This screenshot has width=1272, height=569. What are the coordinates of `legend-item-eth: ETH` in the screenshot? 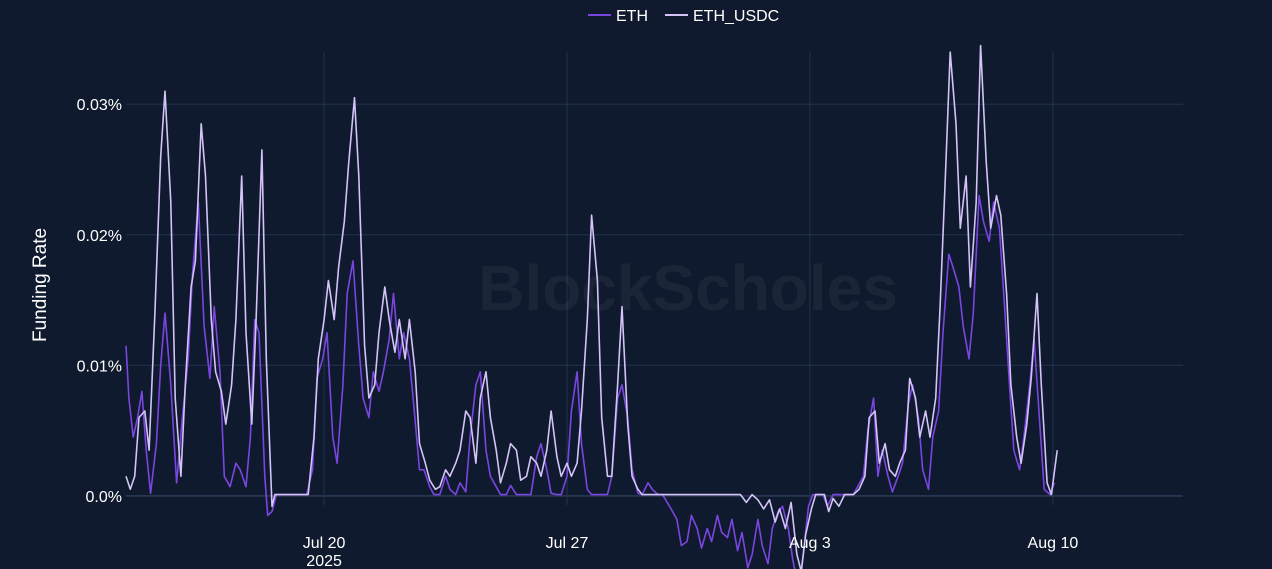 It's located at (618, 16).